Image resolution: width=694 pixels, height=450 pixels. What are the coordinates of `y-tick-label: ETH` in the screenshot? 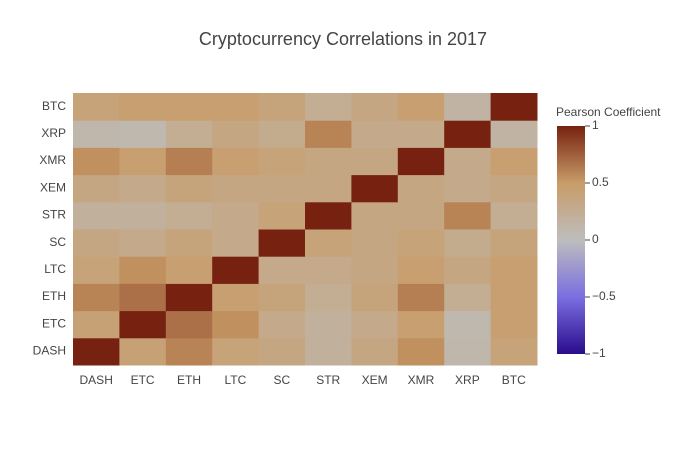 It's located at (54, 296).